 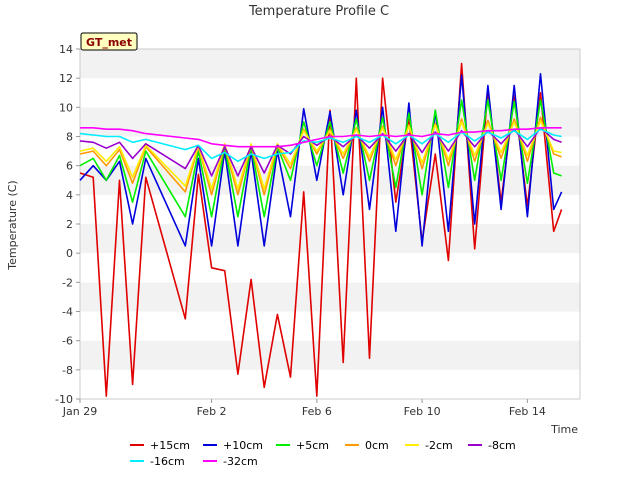 What do you see at coordinates (318, 11) in the screenshot?
I see `chart-title: Temperature Profile C` at bounding box center [318, 11].